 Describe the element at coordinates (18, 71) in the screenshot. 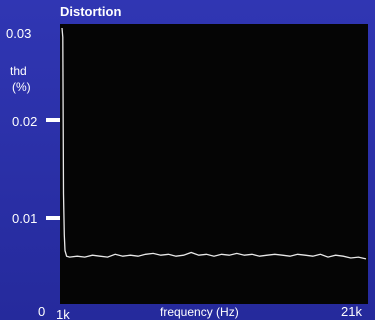

I see `y-axis-label: thd` at that location.